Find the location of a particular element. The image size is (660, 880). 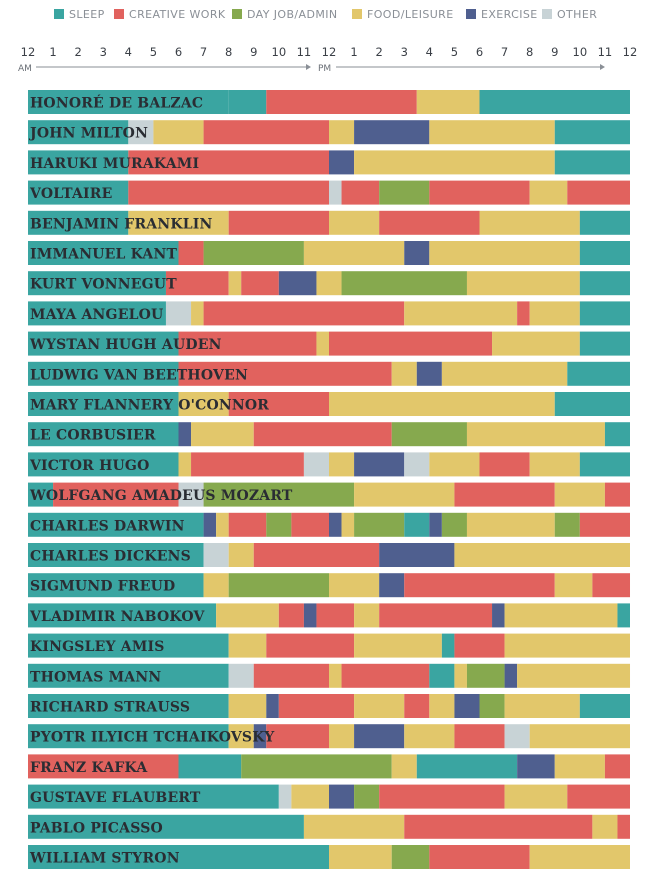

axis-arrowhead-pm is located at coordinates (602, 67).